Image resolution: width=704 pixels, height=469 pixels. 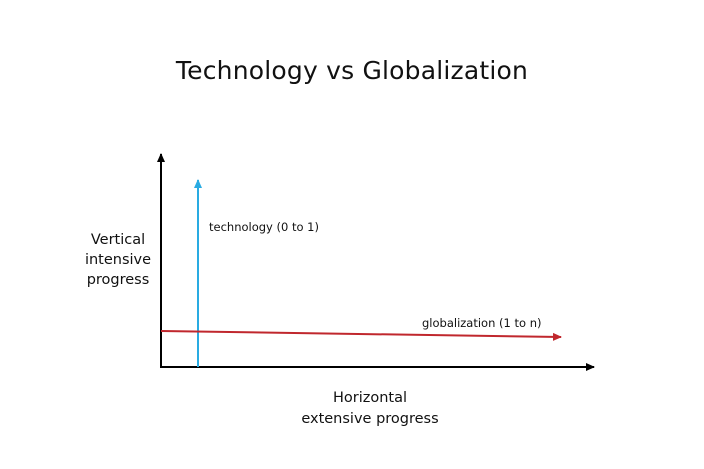 I want to click on x-axis-label-line: extensive progress, so click(x=370, y=419).